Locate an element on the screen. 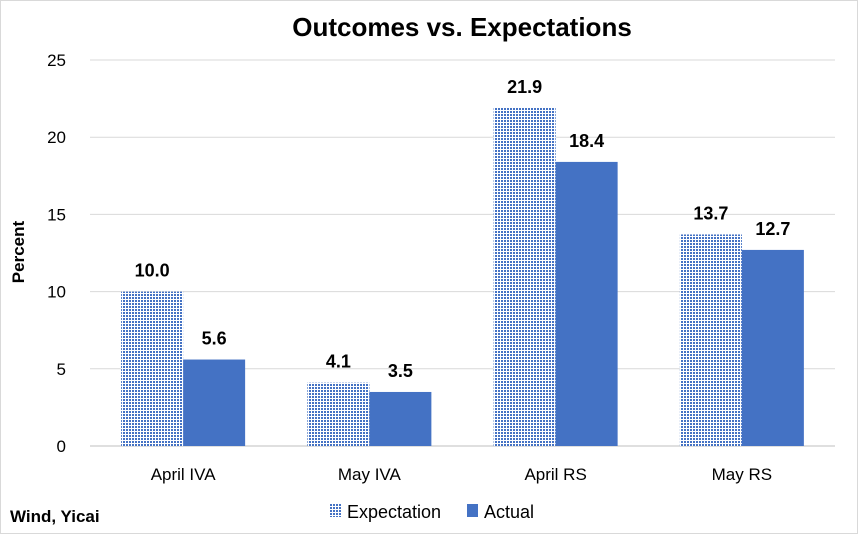  source-note: Wind, Yicai is located at coordinates (55, 516).